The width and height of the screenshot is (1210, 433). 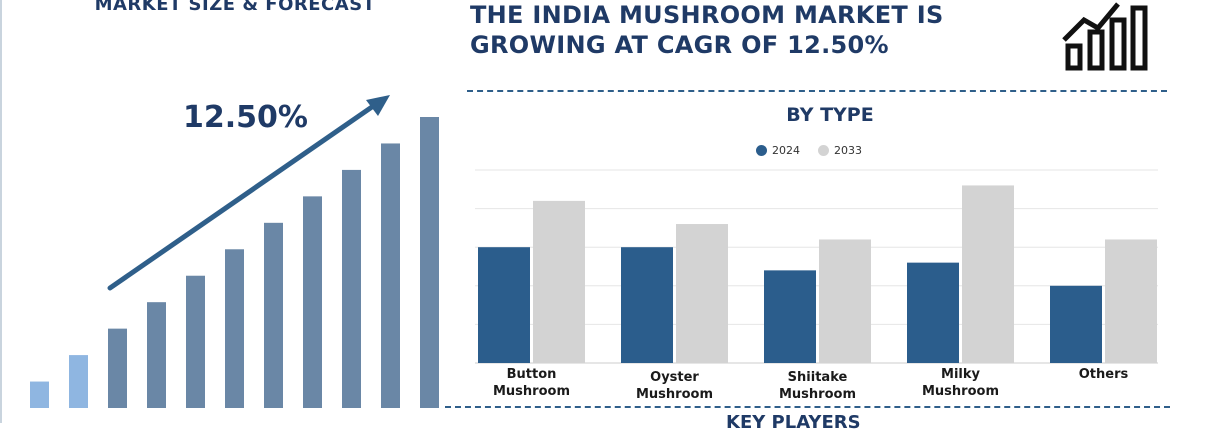 I want to click on category-label: Oyster, so click(x=674, y=377).